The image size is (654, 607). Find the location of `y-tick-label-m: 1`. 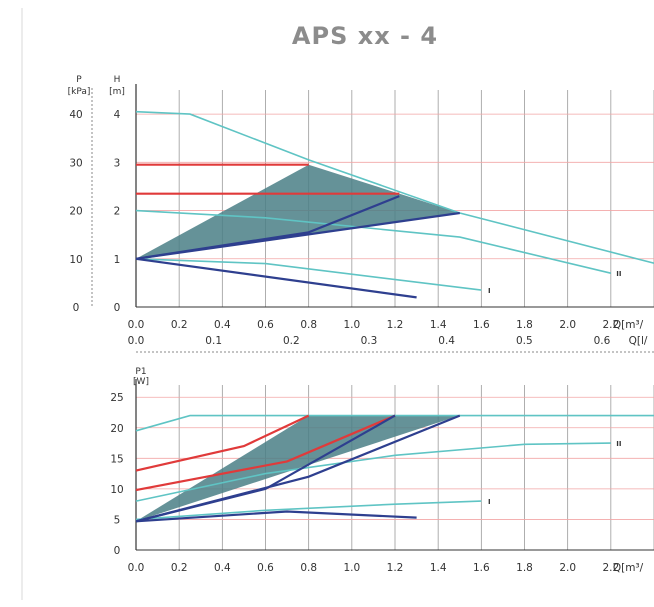

y-tick-label-m: 1 is located at coordinates (117, 260).